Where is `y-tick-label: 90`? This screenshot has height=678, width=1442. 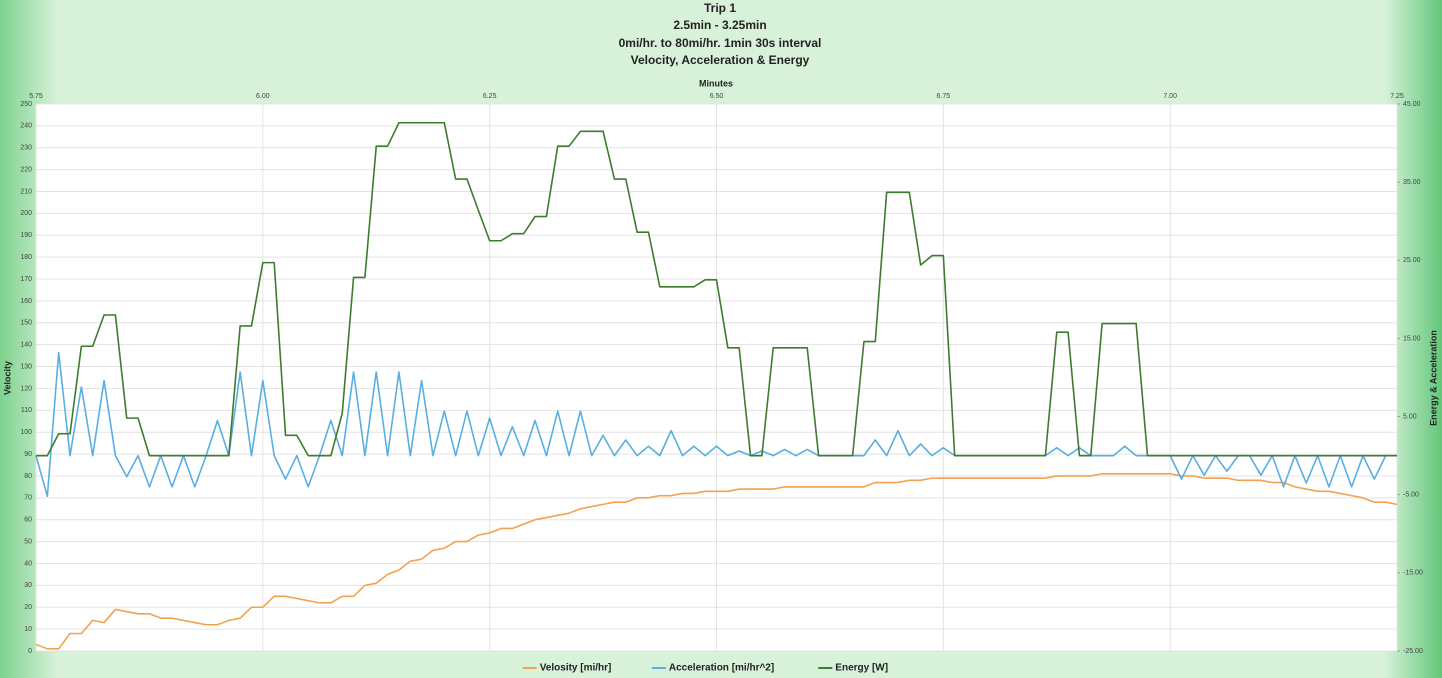
y-tick-label: 90 is located at coordinates (28, 454).